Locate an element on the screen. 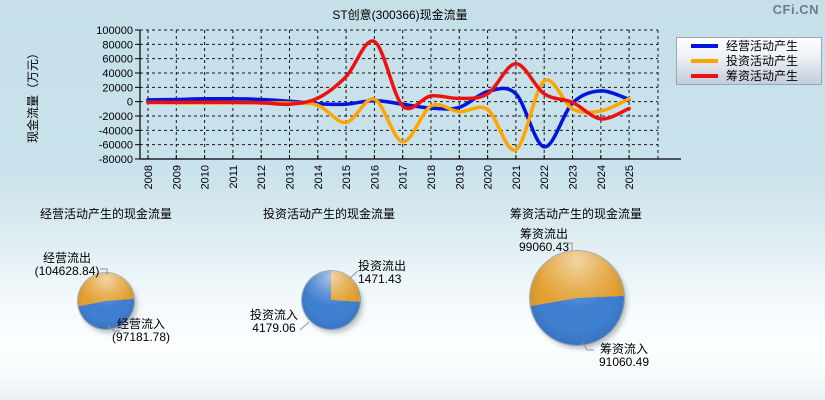  pie-chart-investing is located at coordinates (331, 300).